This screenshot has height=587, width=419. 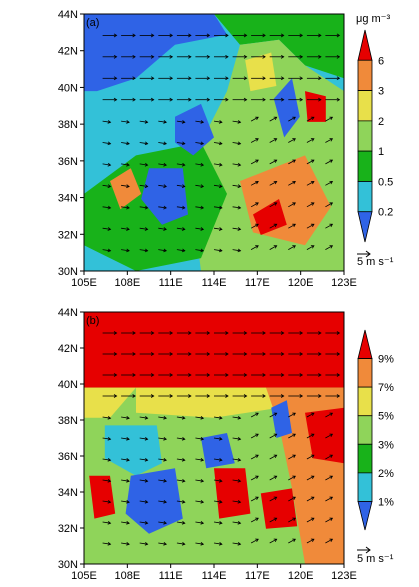 I want to click on colorbar-label: 0.5, so click(x=385, y=182).